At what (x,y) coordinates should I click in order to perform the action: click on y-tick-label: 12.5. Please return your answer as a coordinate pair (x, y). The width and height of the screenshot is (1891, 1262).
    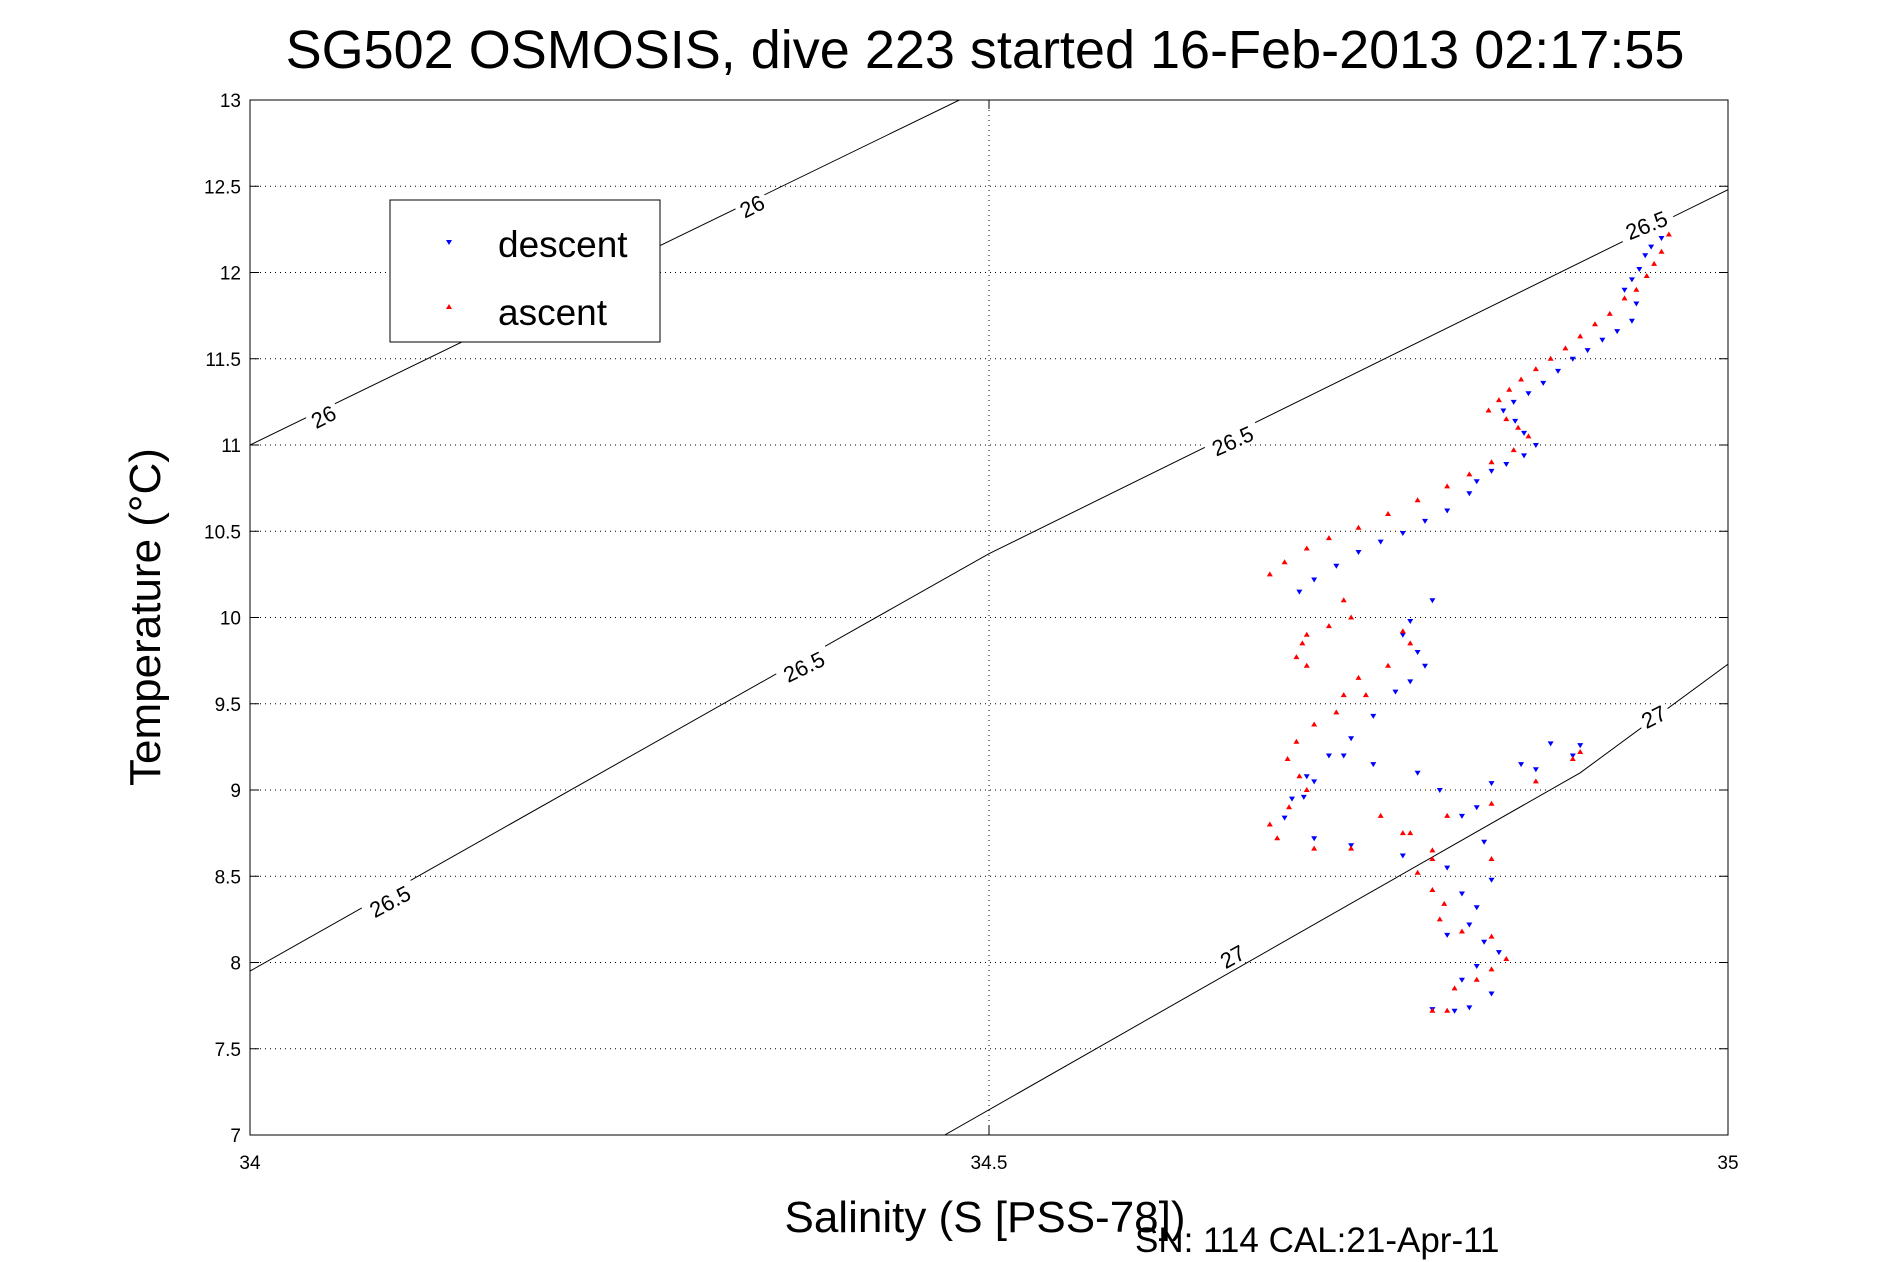
    Looking at the image, I should click on (222, 187).